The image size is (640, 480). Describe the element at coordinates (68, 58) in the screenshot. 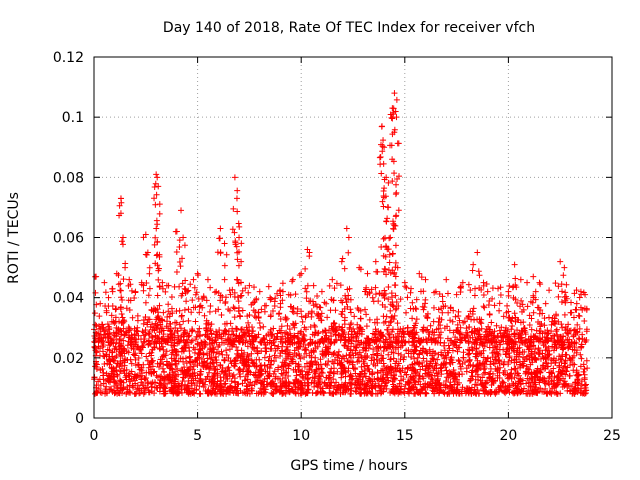

I see `y-tick-label: 0.12` at that location.